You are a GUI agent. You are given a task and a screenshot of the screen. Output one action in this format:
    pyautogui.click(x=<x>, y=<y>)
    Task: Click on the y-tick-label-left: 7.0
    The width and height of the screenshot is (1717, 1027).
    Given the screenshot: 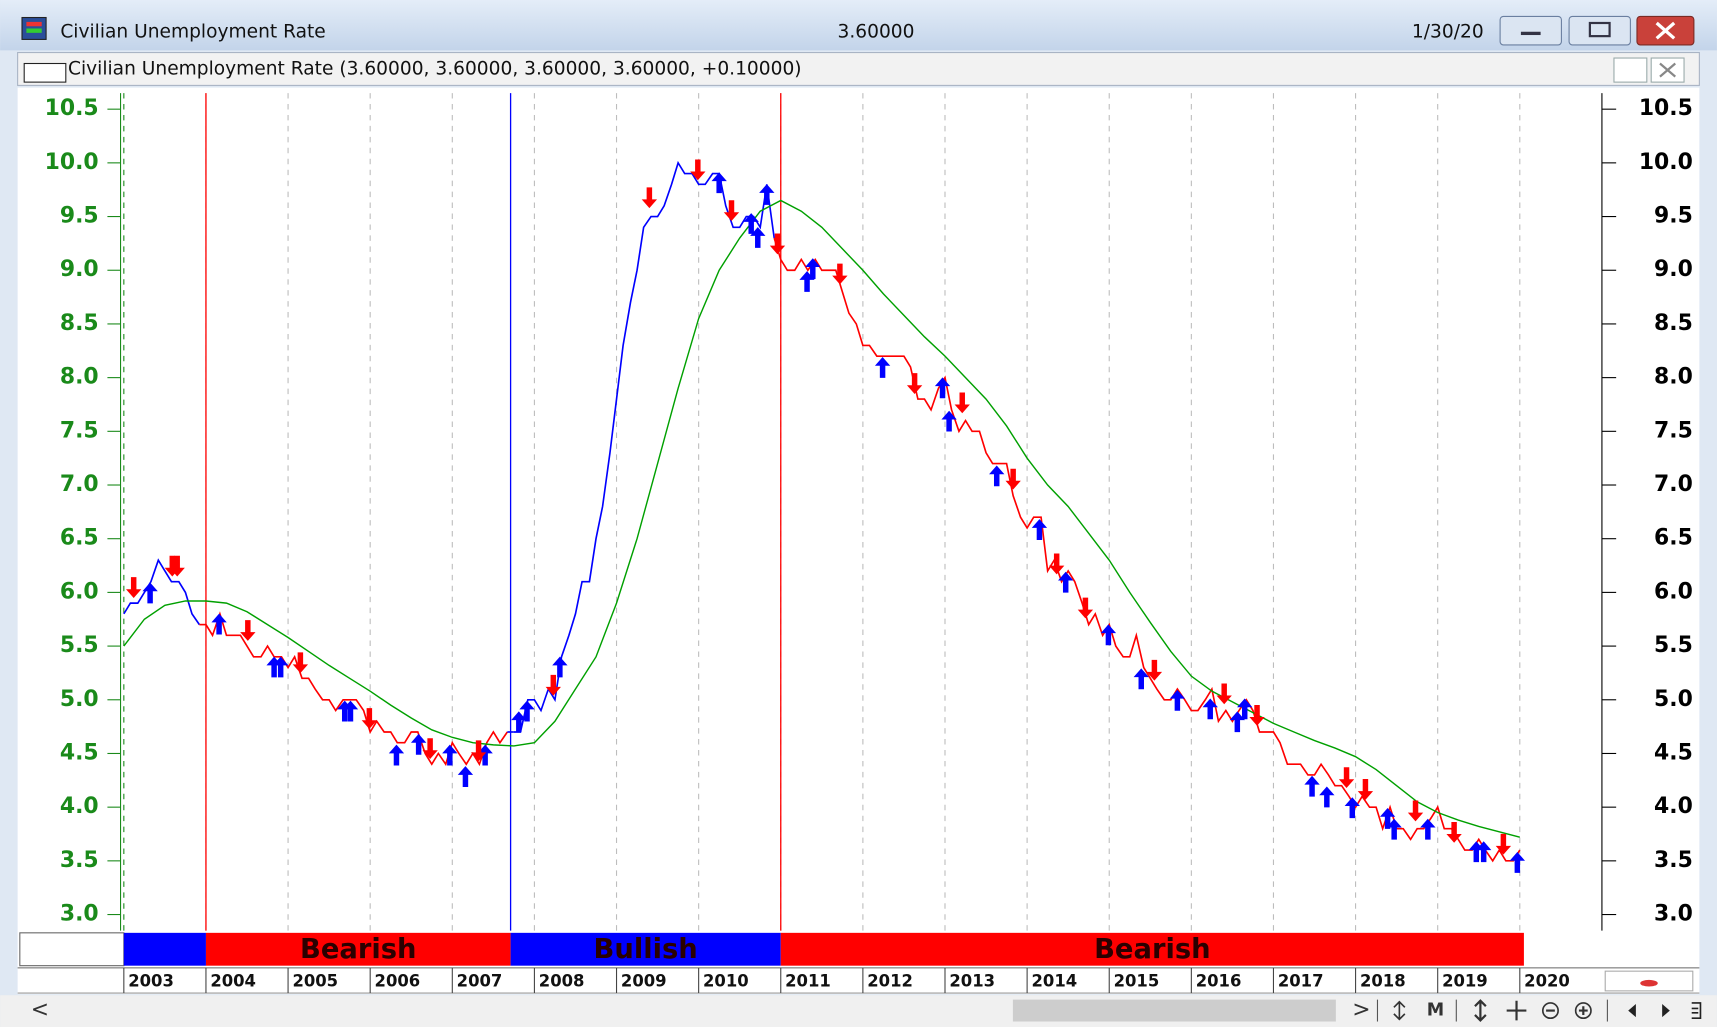 What is the action you would take?
    pyautogui.click(x=79, y=484)
    